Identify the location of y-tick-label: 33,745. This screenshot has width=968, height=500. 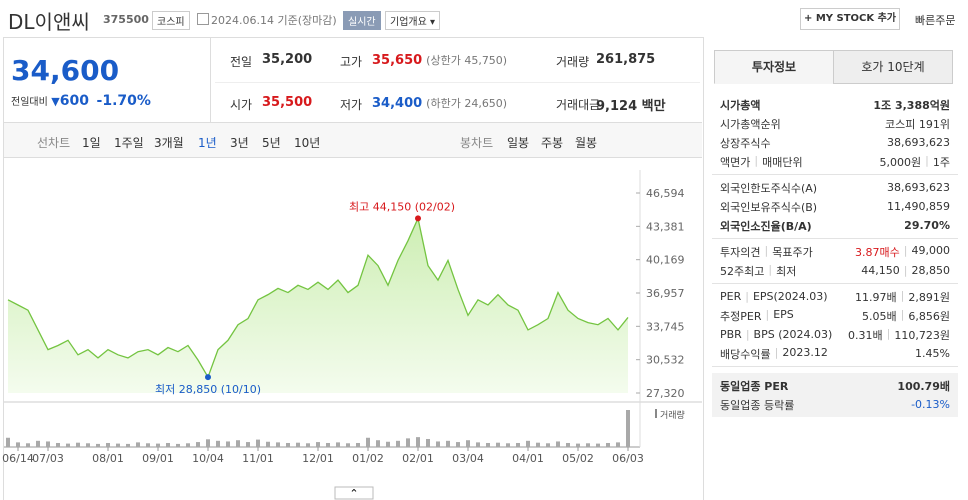
(665, 326).